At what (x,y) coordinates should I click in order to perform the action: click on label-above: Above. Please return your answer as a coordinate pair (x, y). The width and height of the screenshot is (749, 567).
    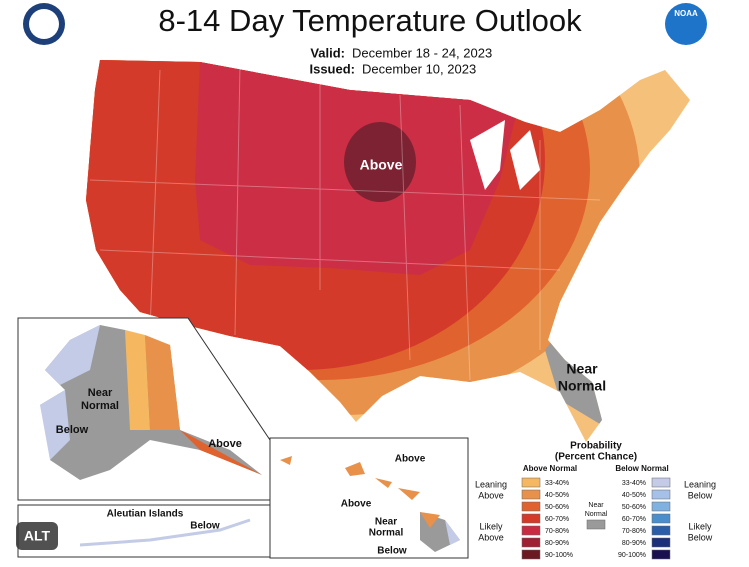
    Looking at the image, I should click on (381, 165).